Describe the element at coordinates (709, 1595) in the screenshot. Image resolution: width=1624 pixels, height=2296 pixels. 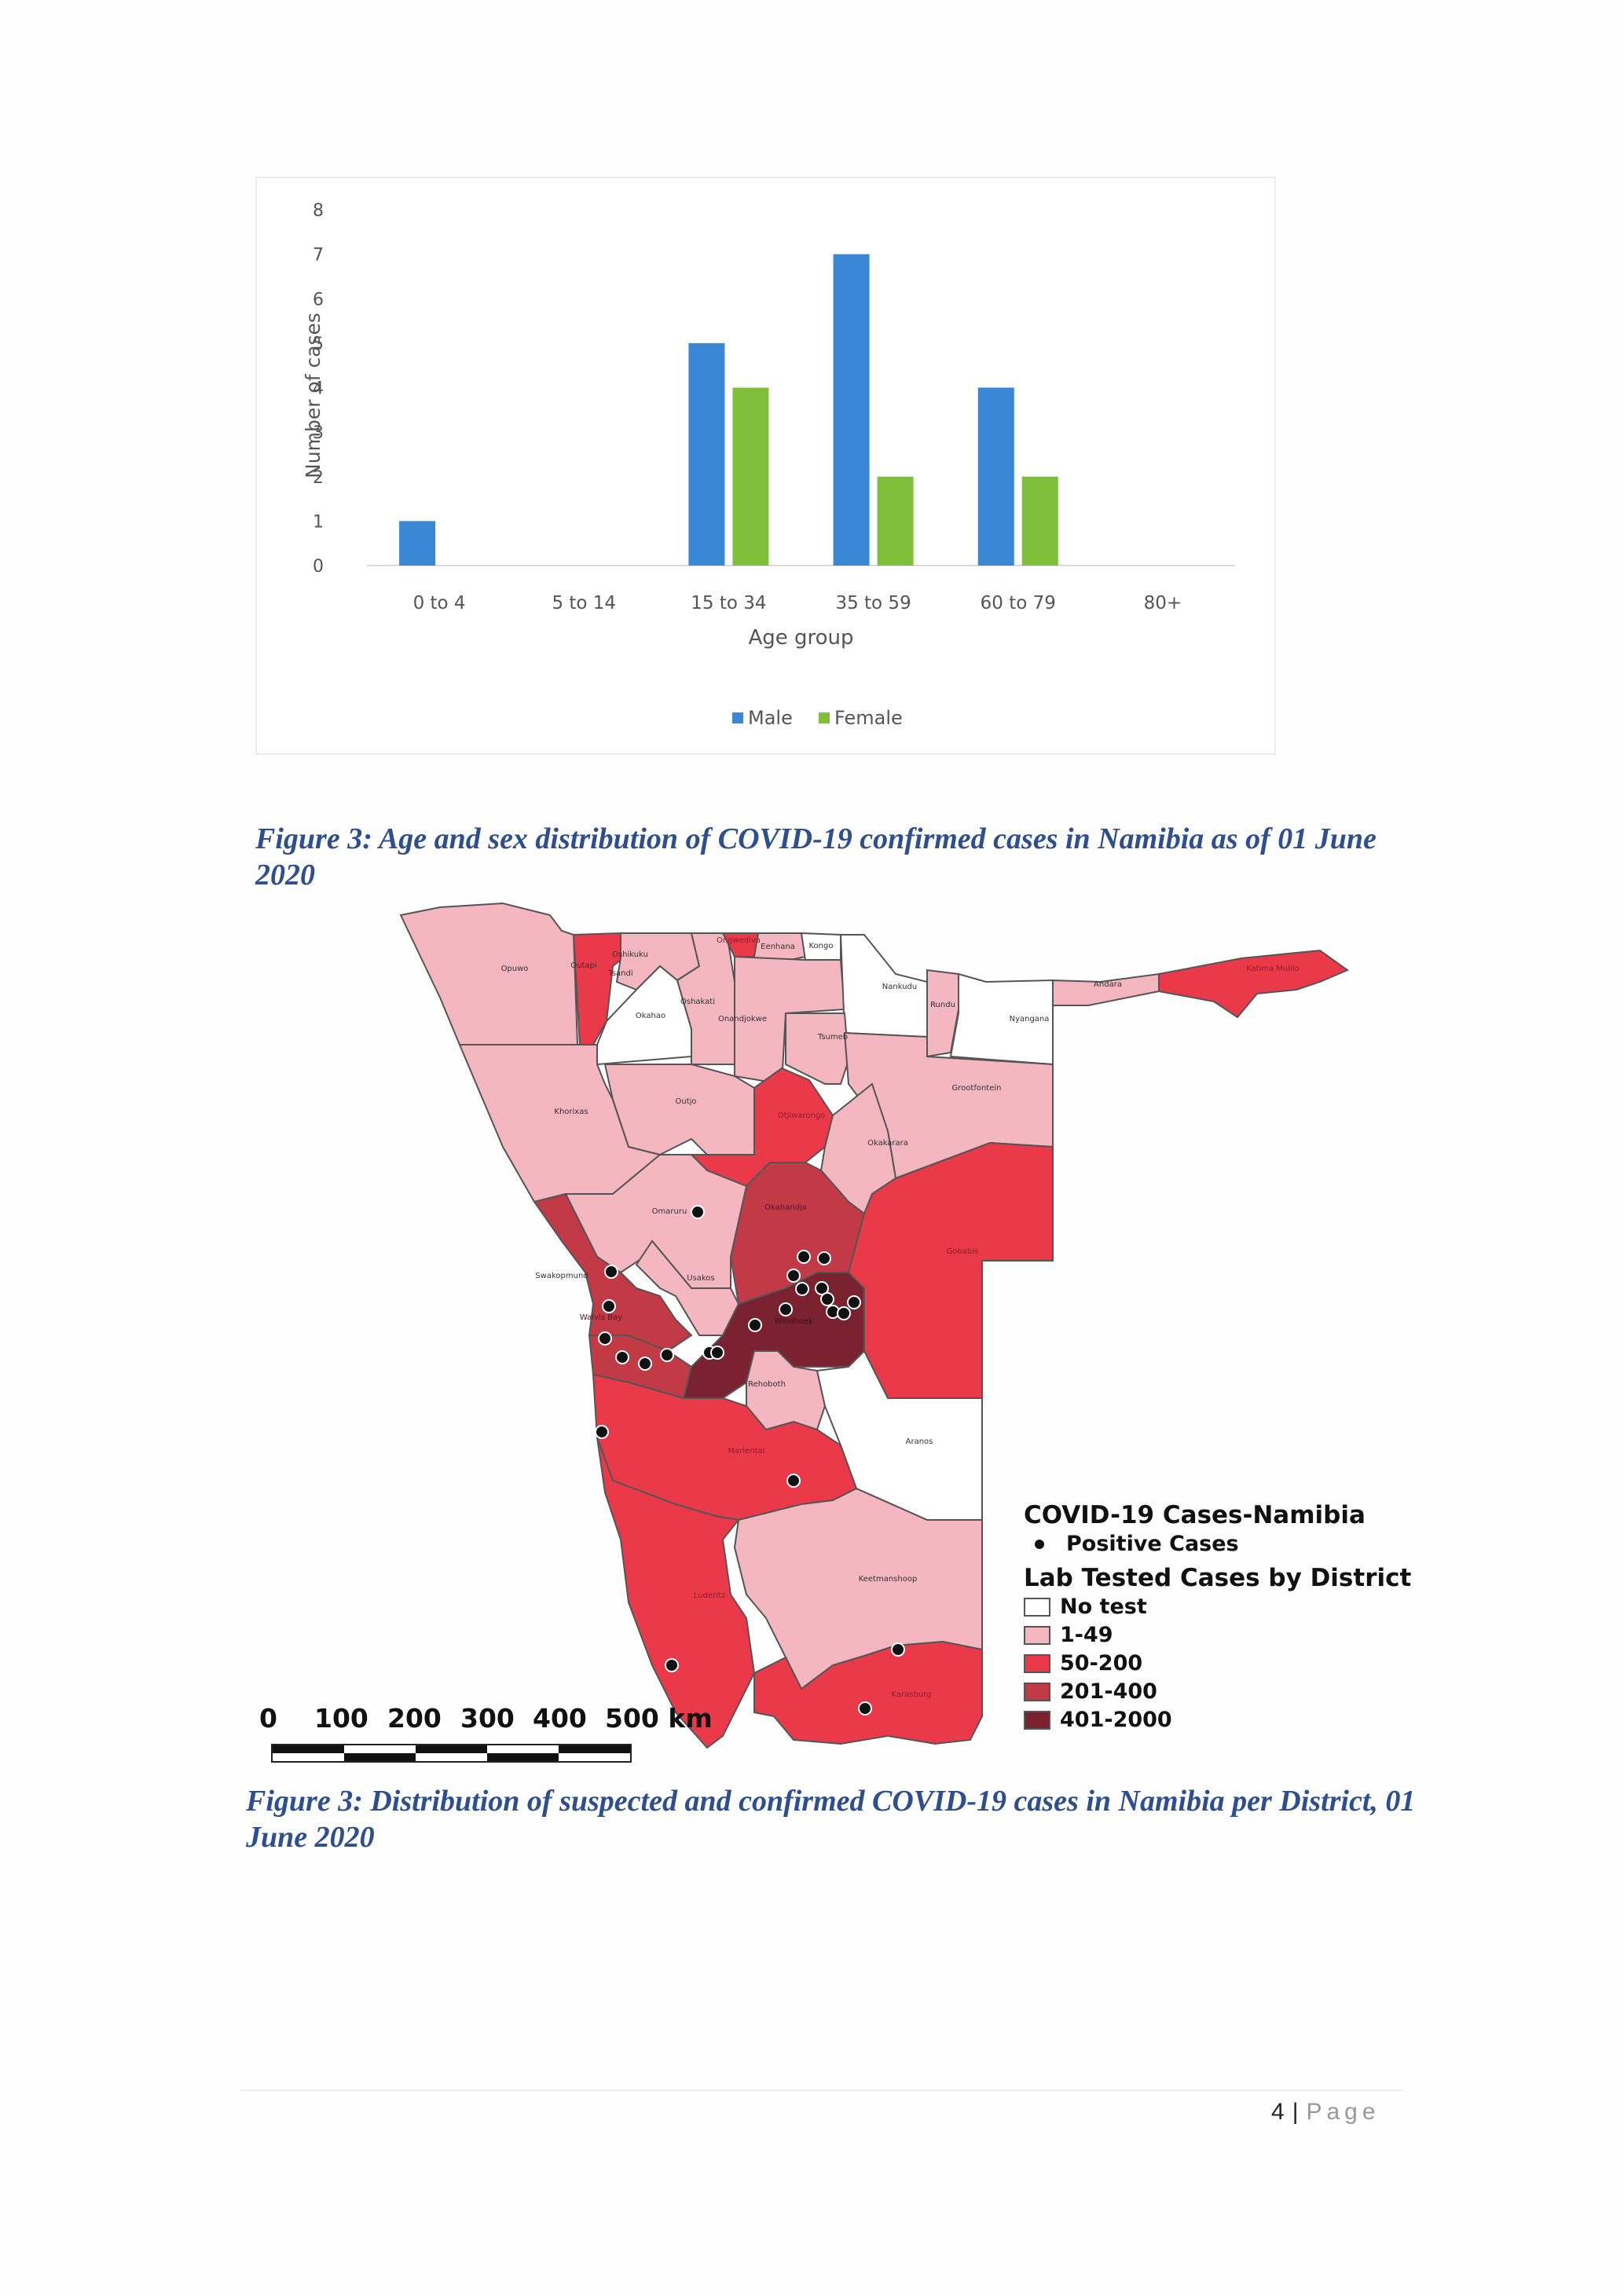
I see `label-luderitz: Luderitz` at that location.